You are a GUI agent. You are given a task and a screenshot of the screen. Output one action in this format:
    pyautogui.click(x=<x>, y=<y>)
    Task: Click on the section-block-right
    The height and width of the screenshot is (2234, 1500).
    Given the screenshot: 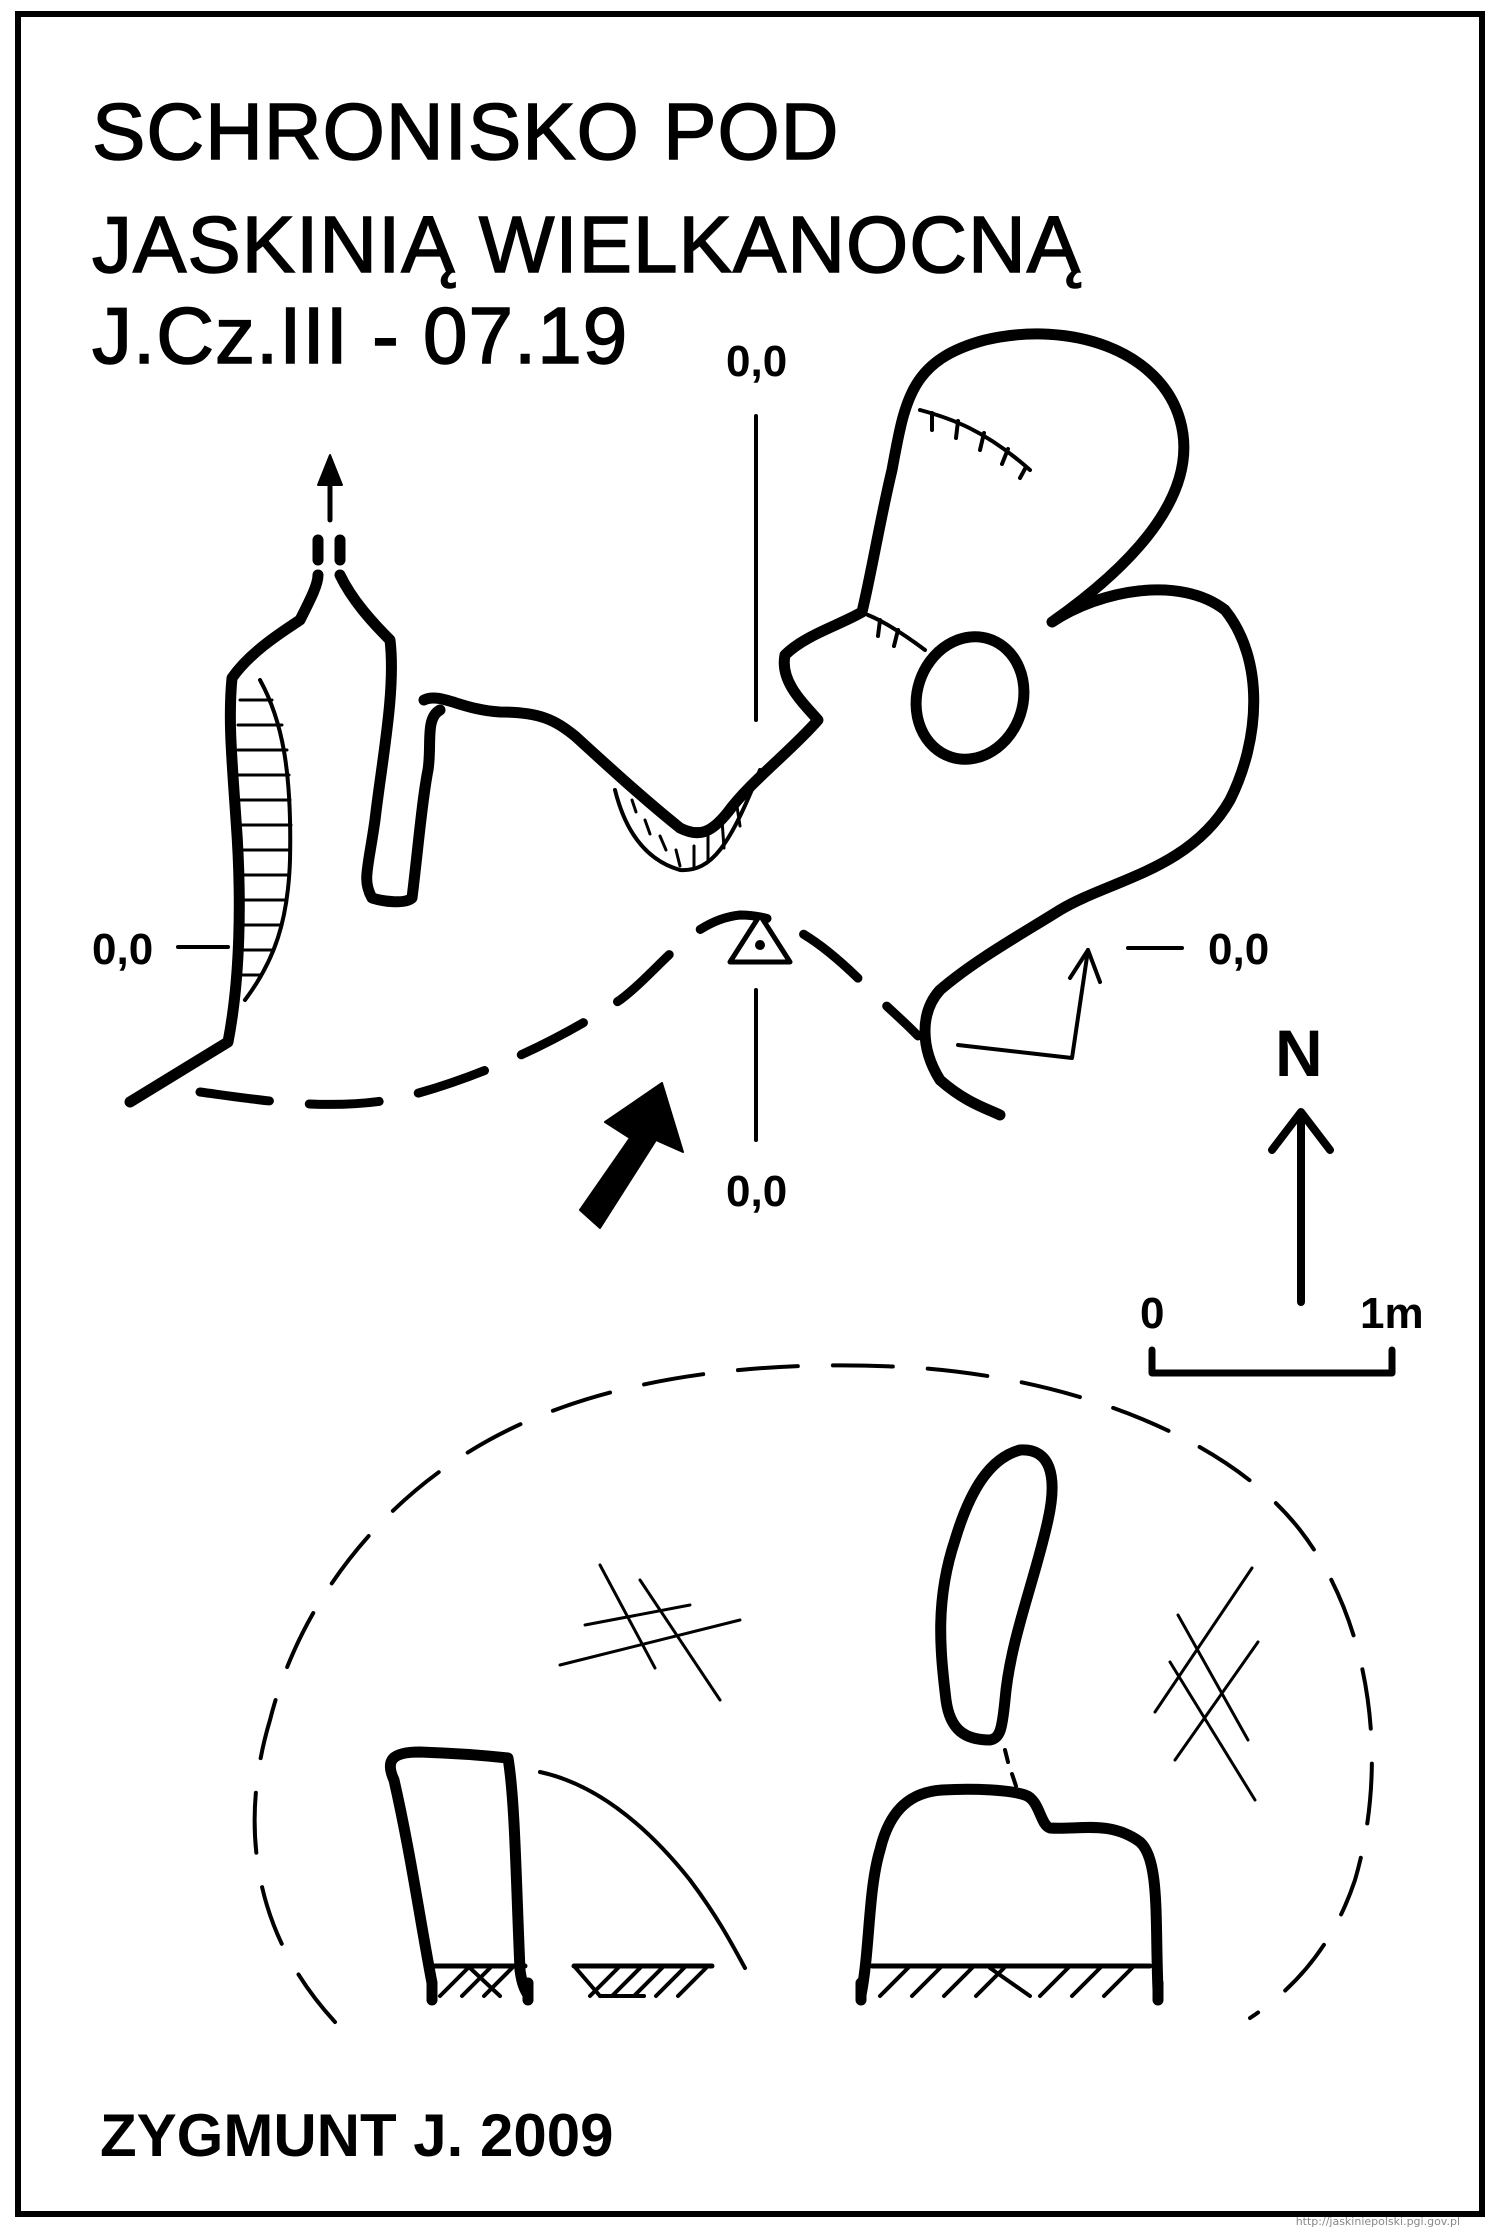 What is the action you would take?
    pyautogui.click(x=1009, y=1892)
    